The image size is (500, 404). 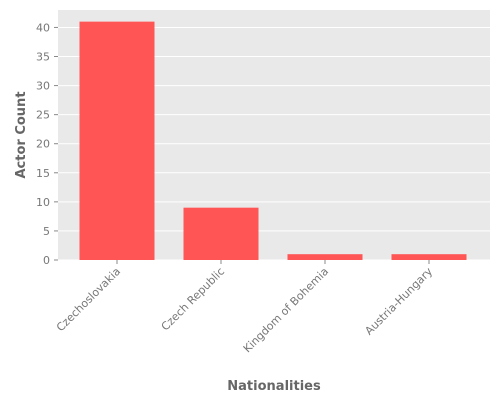 What do you see at coordinates (193, 299) in the screenshot?
I see `x-tick-label: Czech Republic` at bounding box center [193, 299].